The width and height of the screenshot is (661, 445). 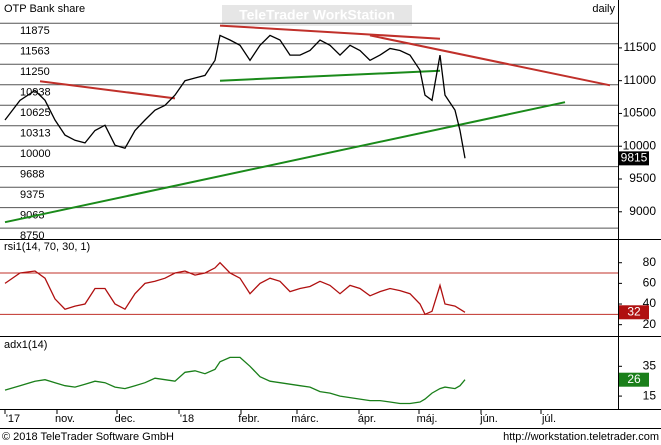 I want to click on x-tick-label: ápr., so click(x=367, y=419).